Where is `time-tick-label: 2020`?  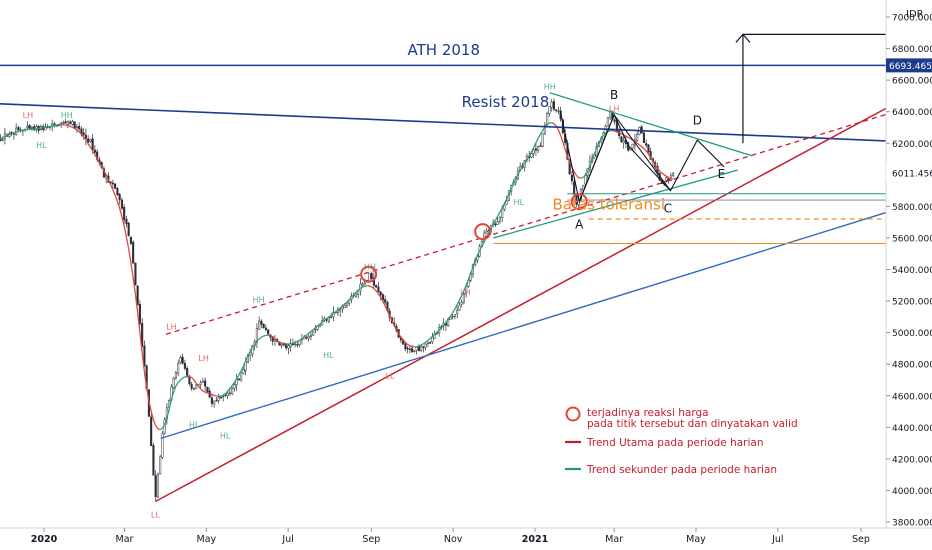
time-tick-label: 2020 is located at coordinates (44, 539).